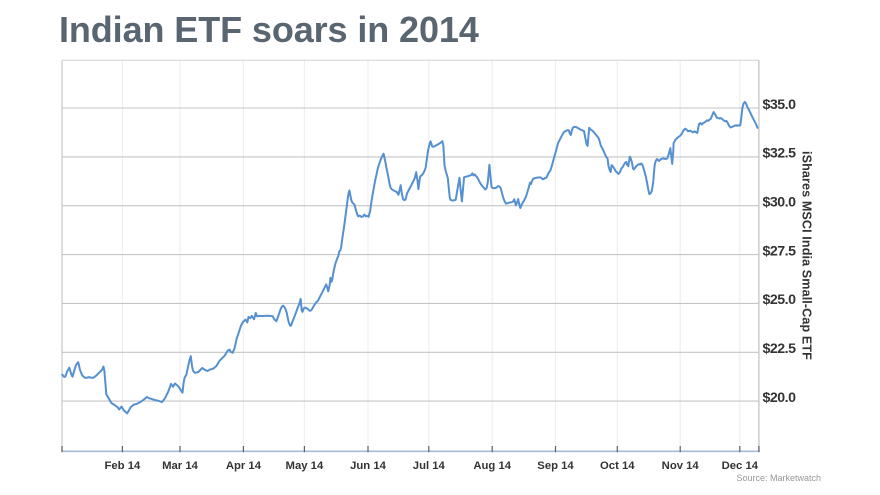 Image resolution: width=880 pixels, height=495 pixels. What do you see at coordinates (492, 466) in the screenshot?
I see `svg-text: Aug 14` at bounding box center [492, 466].